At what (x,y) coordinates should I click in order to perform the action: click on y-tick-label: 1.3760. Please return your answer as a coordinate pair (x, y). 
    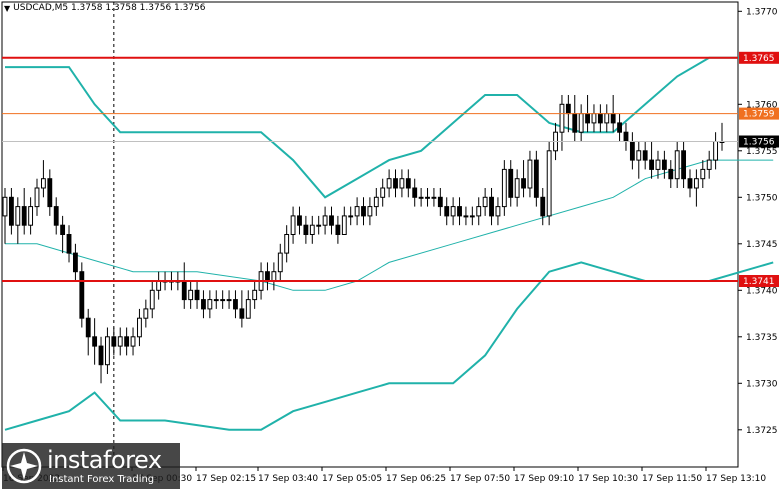
    Looking at the image, I should click on (762, 105).